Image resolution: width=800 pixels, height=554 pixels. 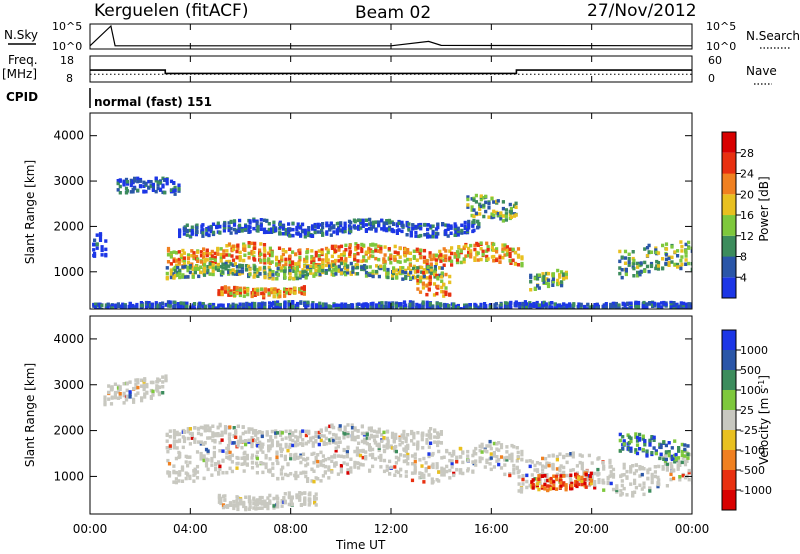 What do you see at coordinates (68, 136) in the screenshot?
I see `y-tick-label: 4000` at bounding box center [68, 136].